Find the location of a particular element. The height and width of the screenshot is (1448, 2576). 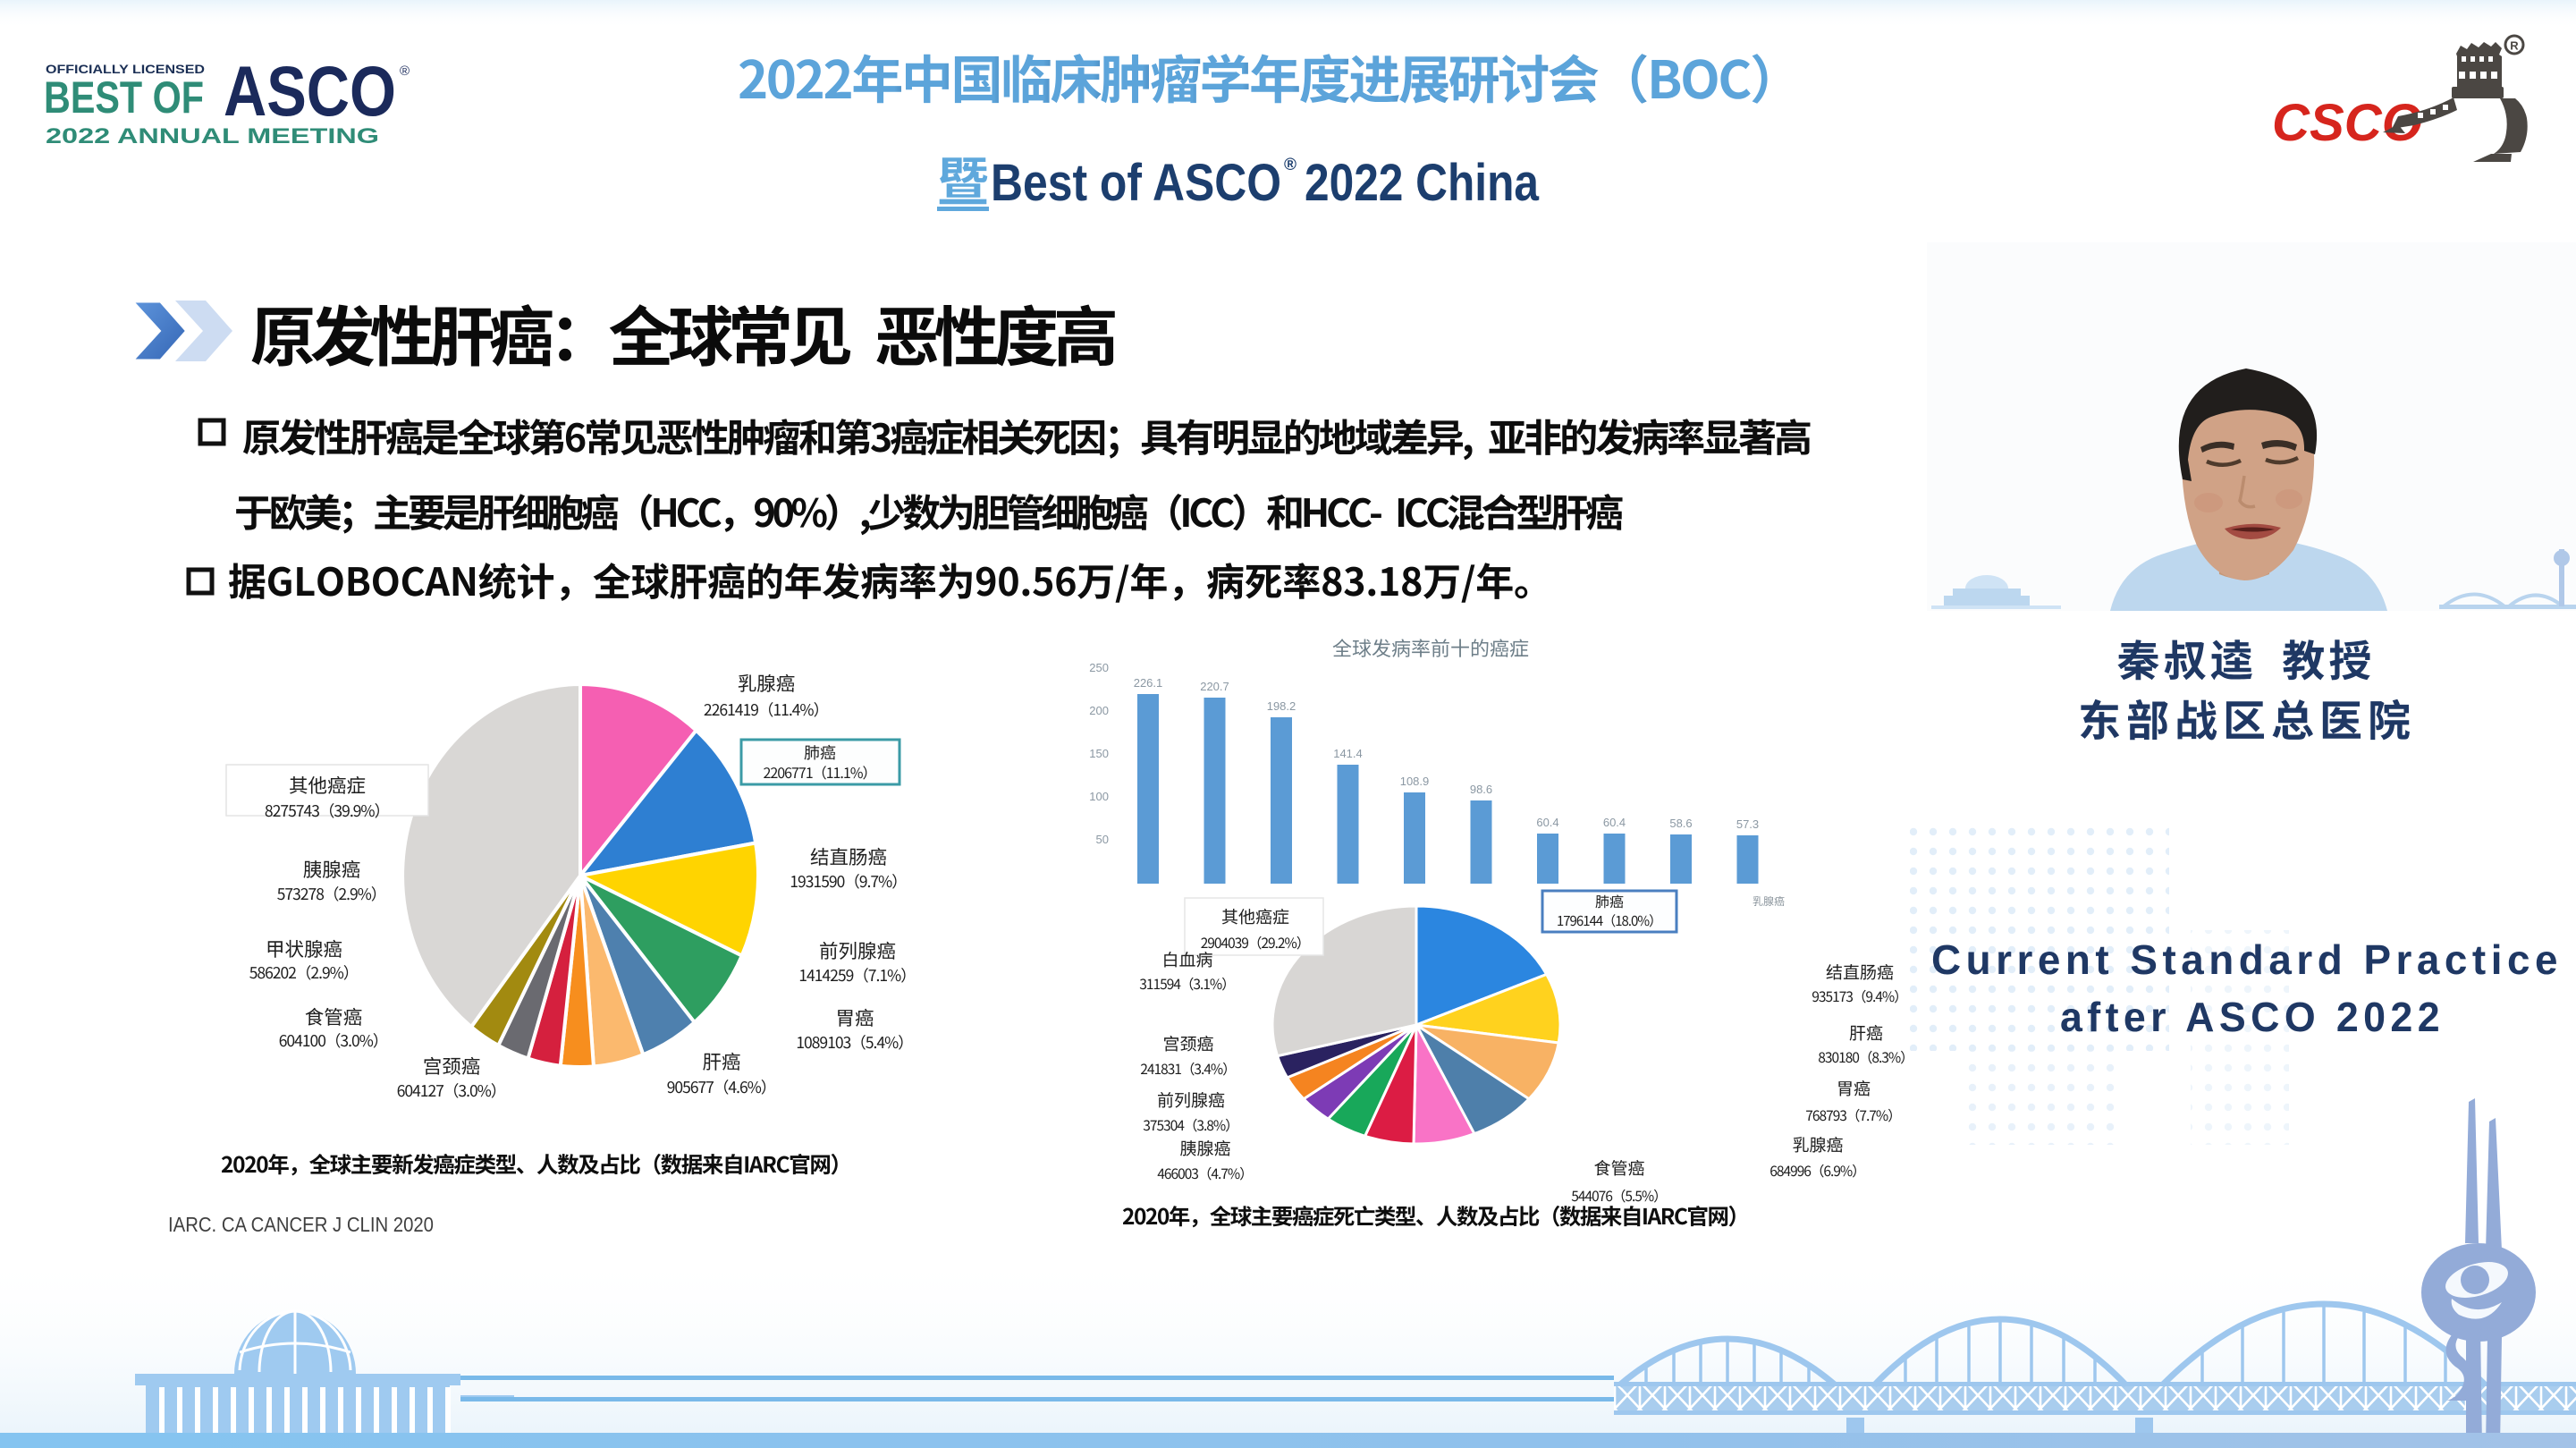

svg-text: 57.3 is located at coordinates (1747, 824).